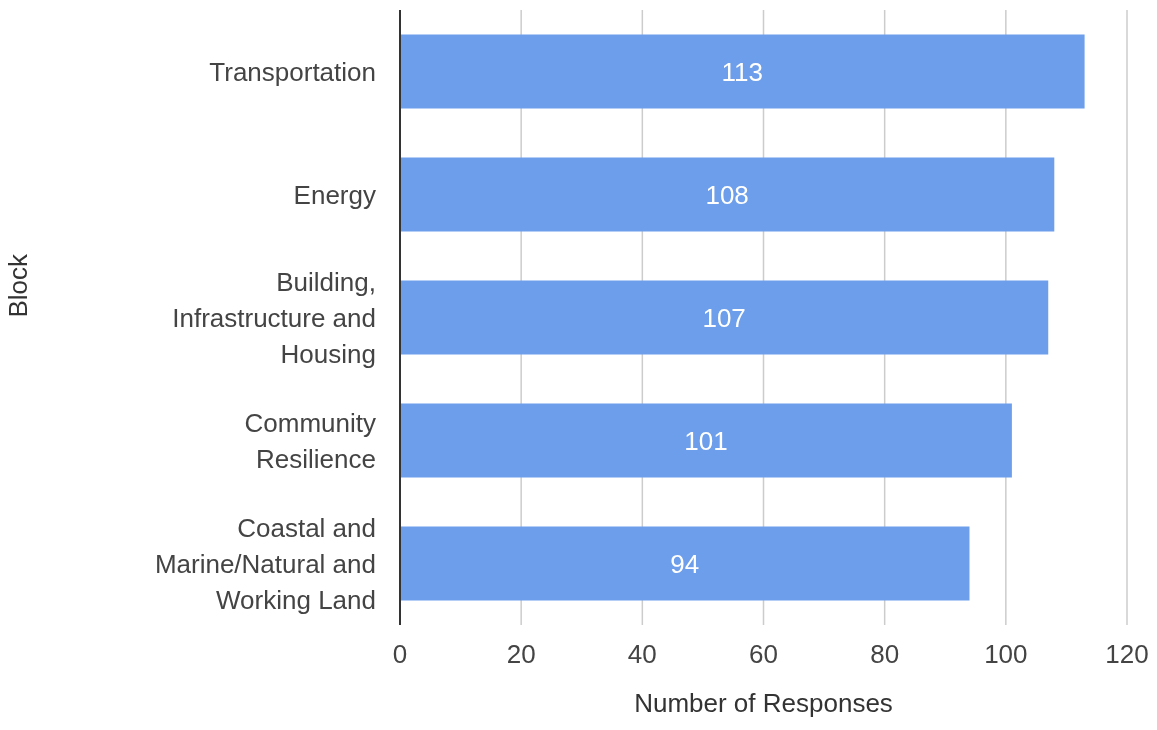 Image resolution: width=1157 pixels, height=730 pixels. I want to click on data-label: 94, so click(685, 563).